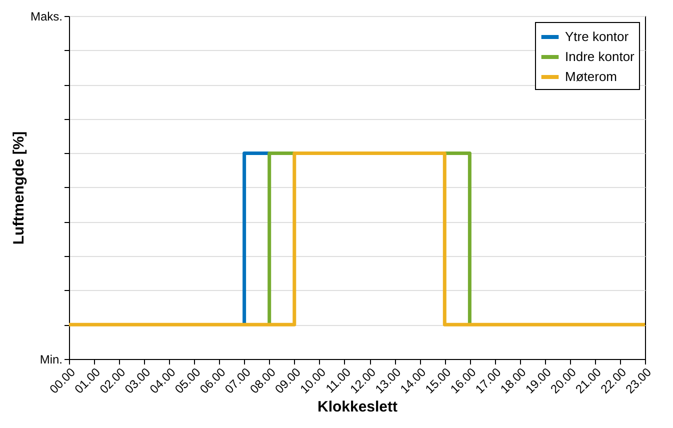 The image size is (673, 428). I want to click on legend-label: Indre kontor, so click(600, 56).